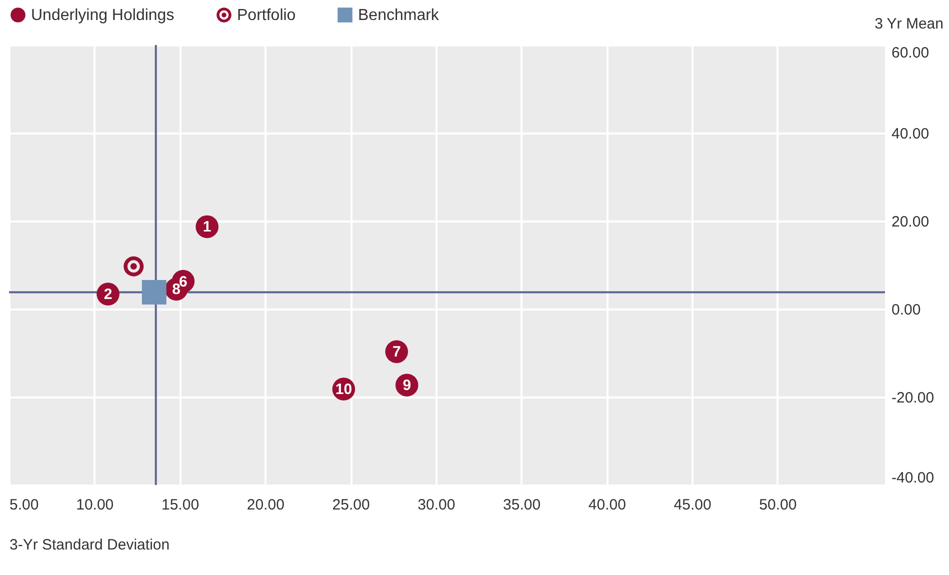 The width and height of the screenshot is (949, 575). Describe the element at coordinates (913, 398) in the screenshot. I see `y-tick-label: -20.00` at that location.